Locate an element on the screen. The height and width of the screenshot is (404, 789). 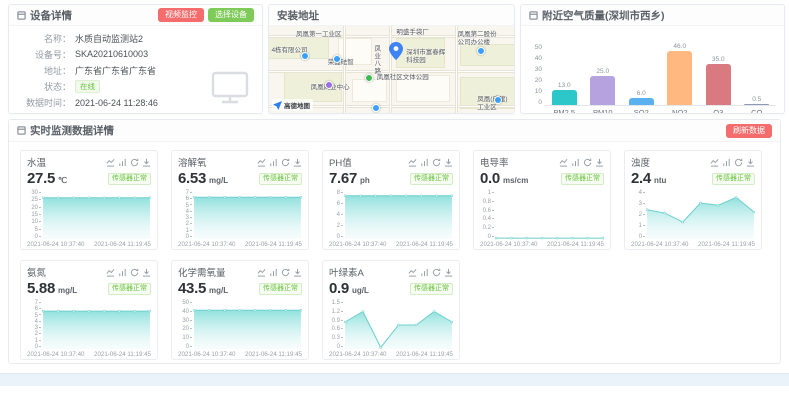
device-field: 设备号： SKA20210610003 is located at coordinates (133, 54).